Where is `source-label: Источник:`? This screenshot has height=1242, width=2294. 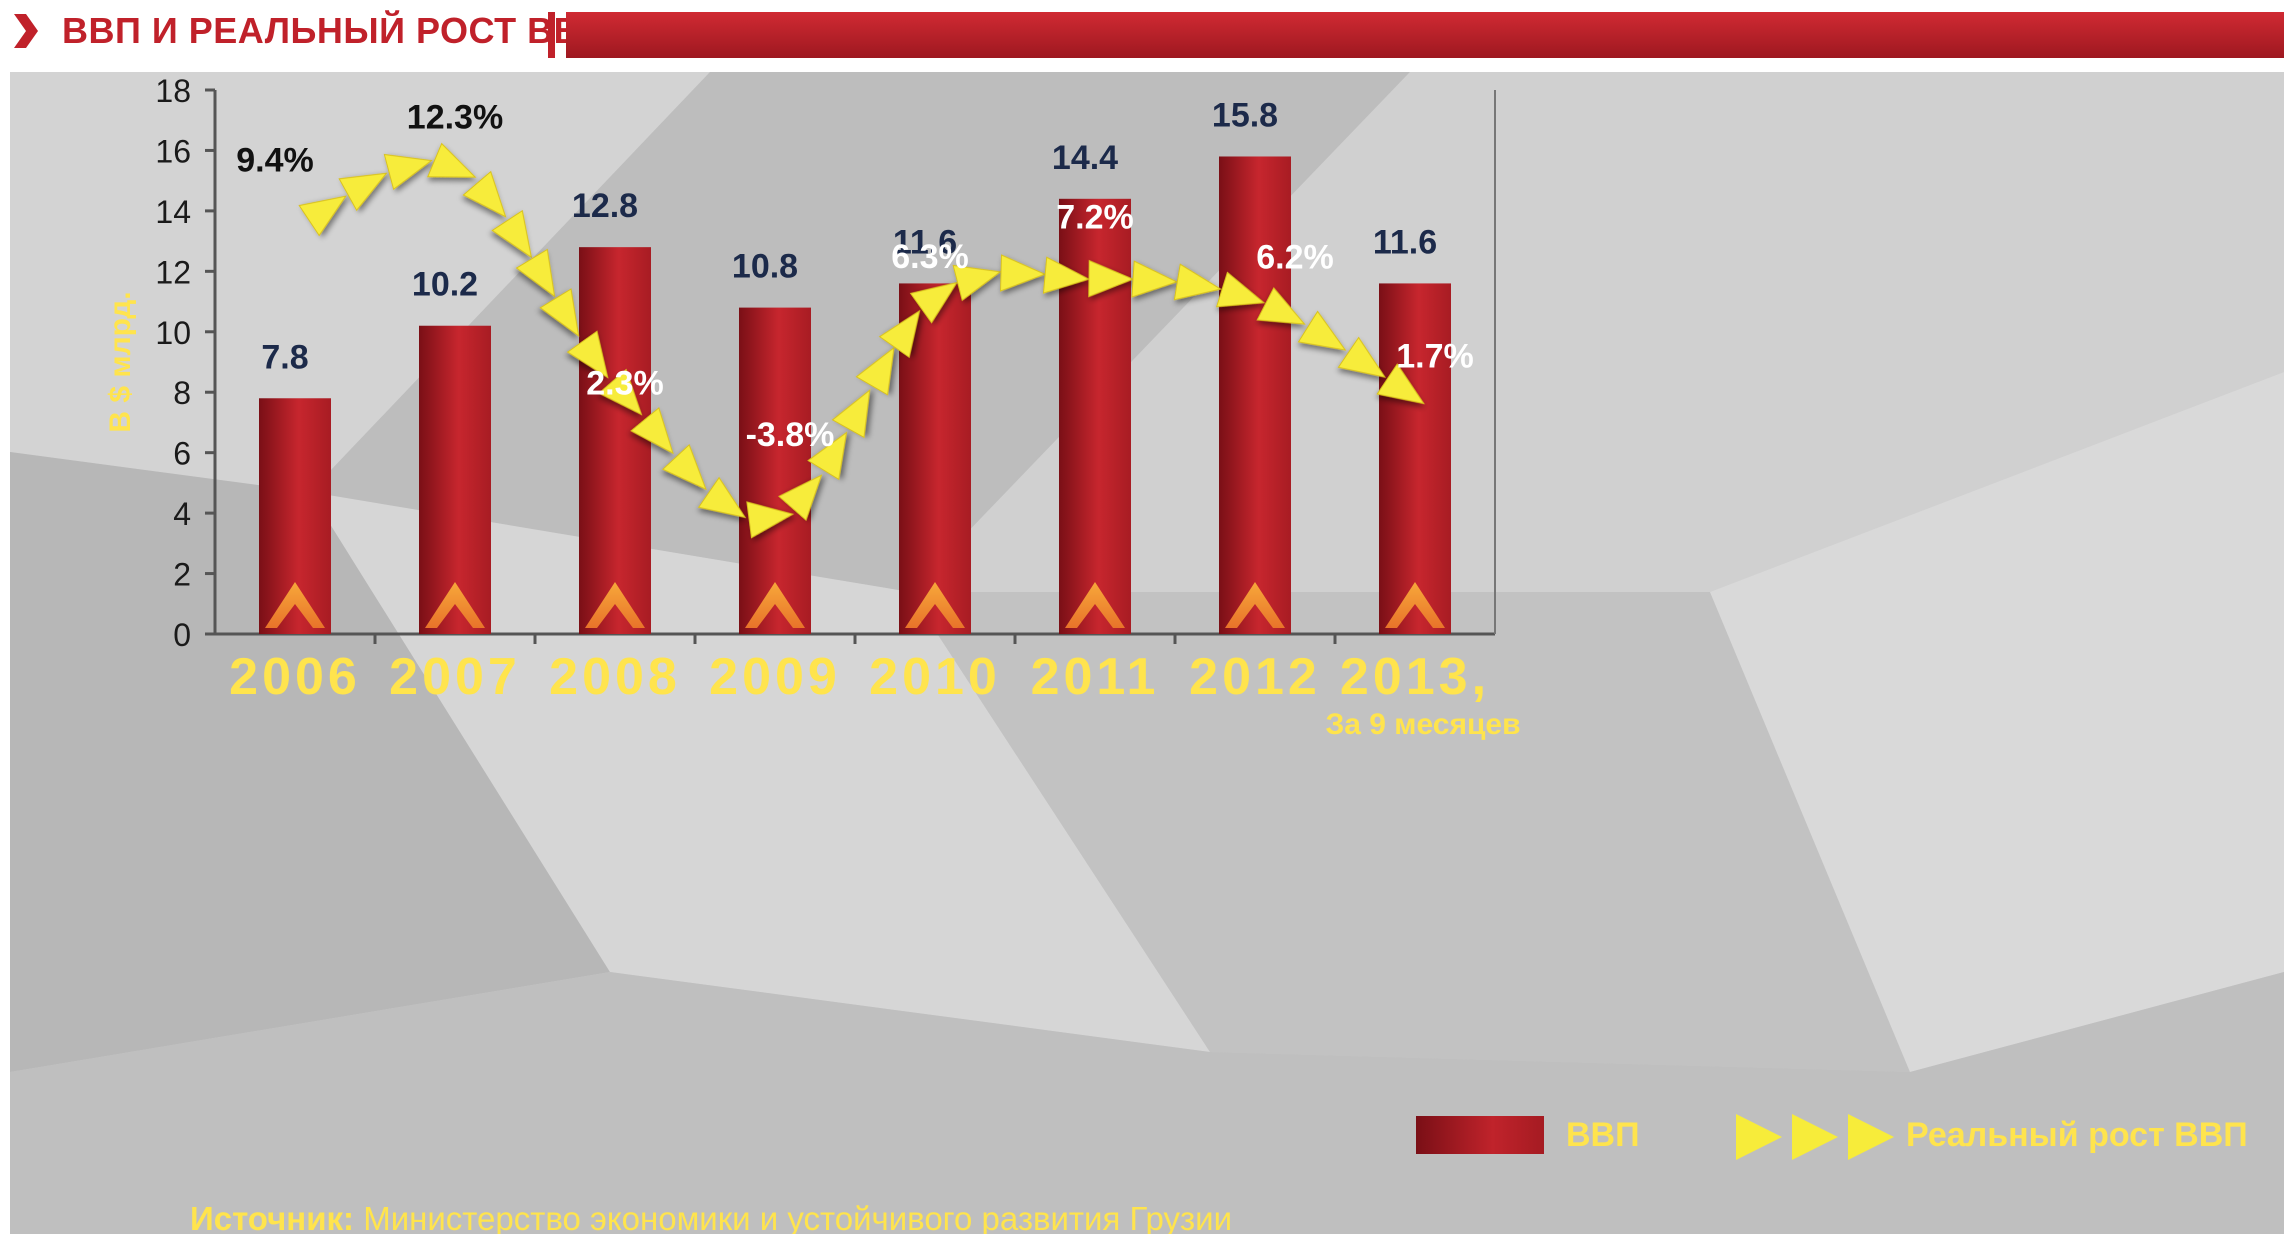 source-label: Источник: is located at coordinates (272, 1217).